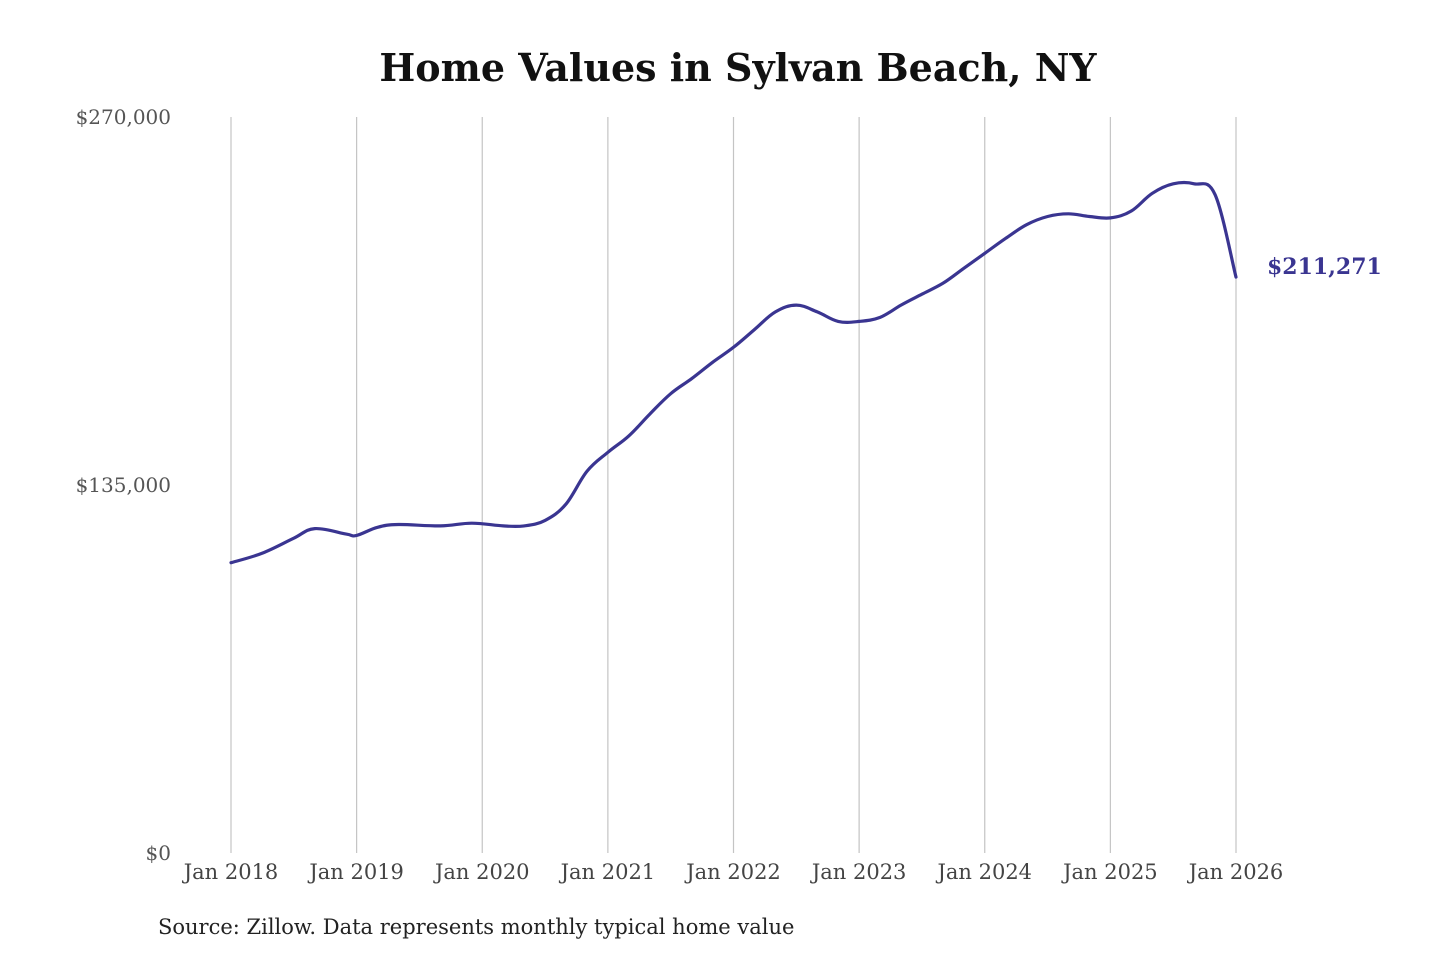  Describe the element at coordinates (983, 872) in the screenshot. I see `x-tick-label: Jan 2024` at that location.